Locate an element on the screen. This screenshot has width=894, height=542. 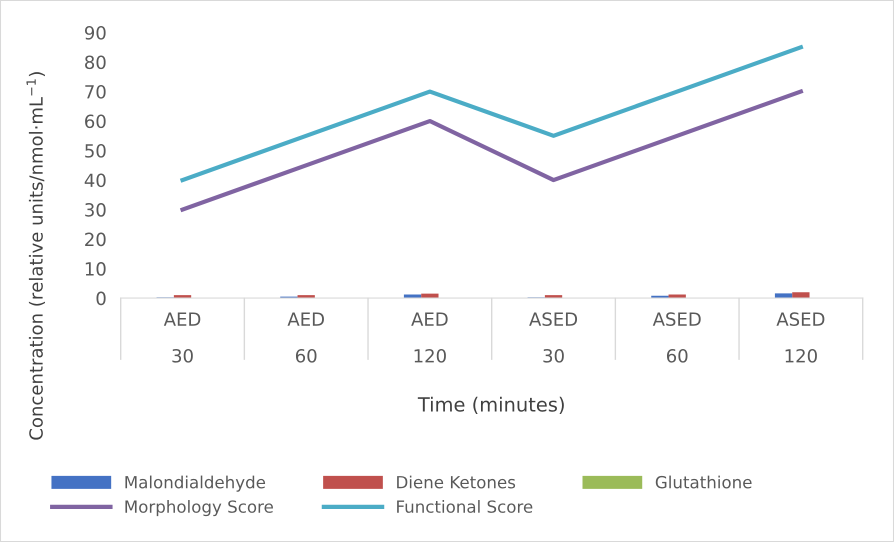
category-label: ASED 60 is located at coordinates (676, 337).